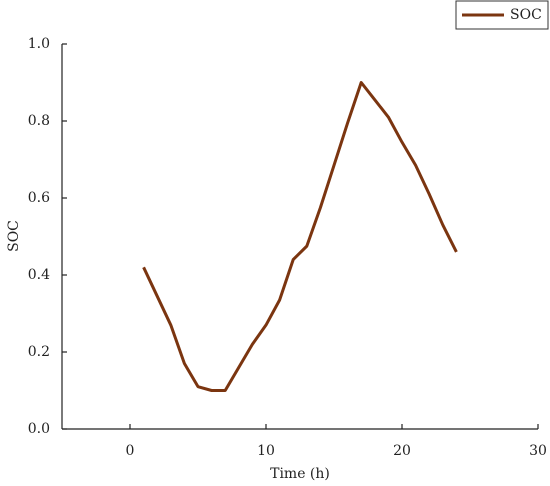 The height and width of the screenshot is (486, 550). What do you see at coordinates (39, 352) in the screenshot?
I see `y-tick-label: 0.2` at bounding box center [39, 352].